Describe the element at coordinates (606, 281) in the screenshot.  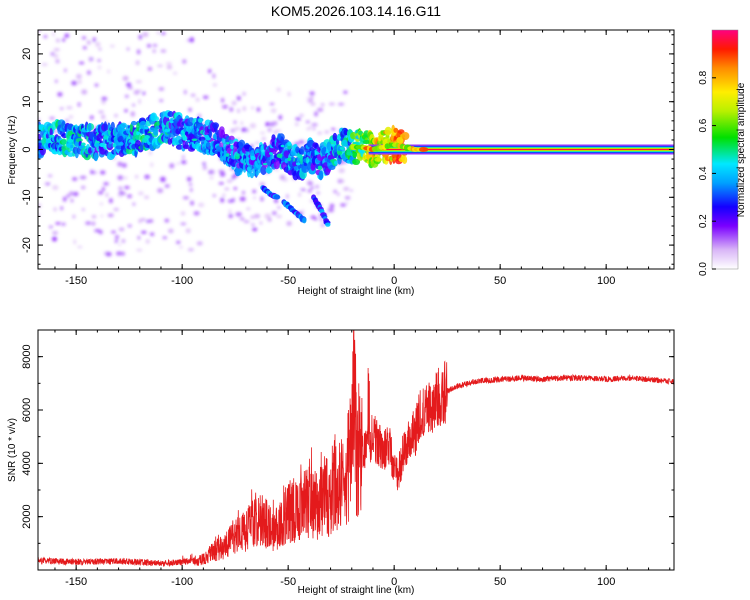
I see `spectrogram-xtick-label: 100` at that location.